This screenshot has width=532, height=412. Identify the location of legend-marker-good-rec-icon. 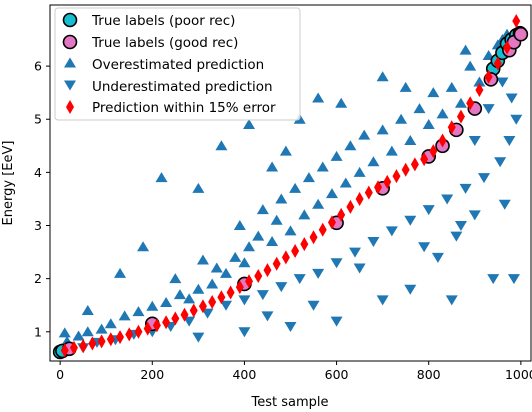
(70, 42).